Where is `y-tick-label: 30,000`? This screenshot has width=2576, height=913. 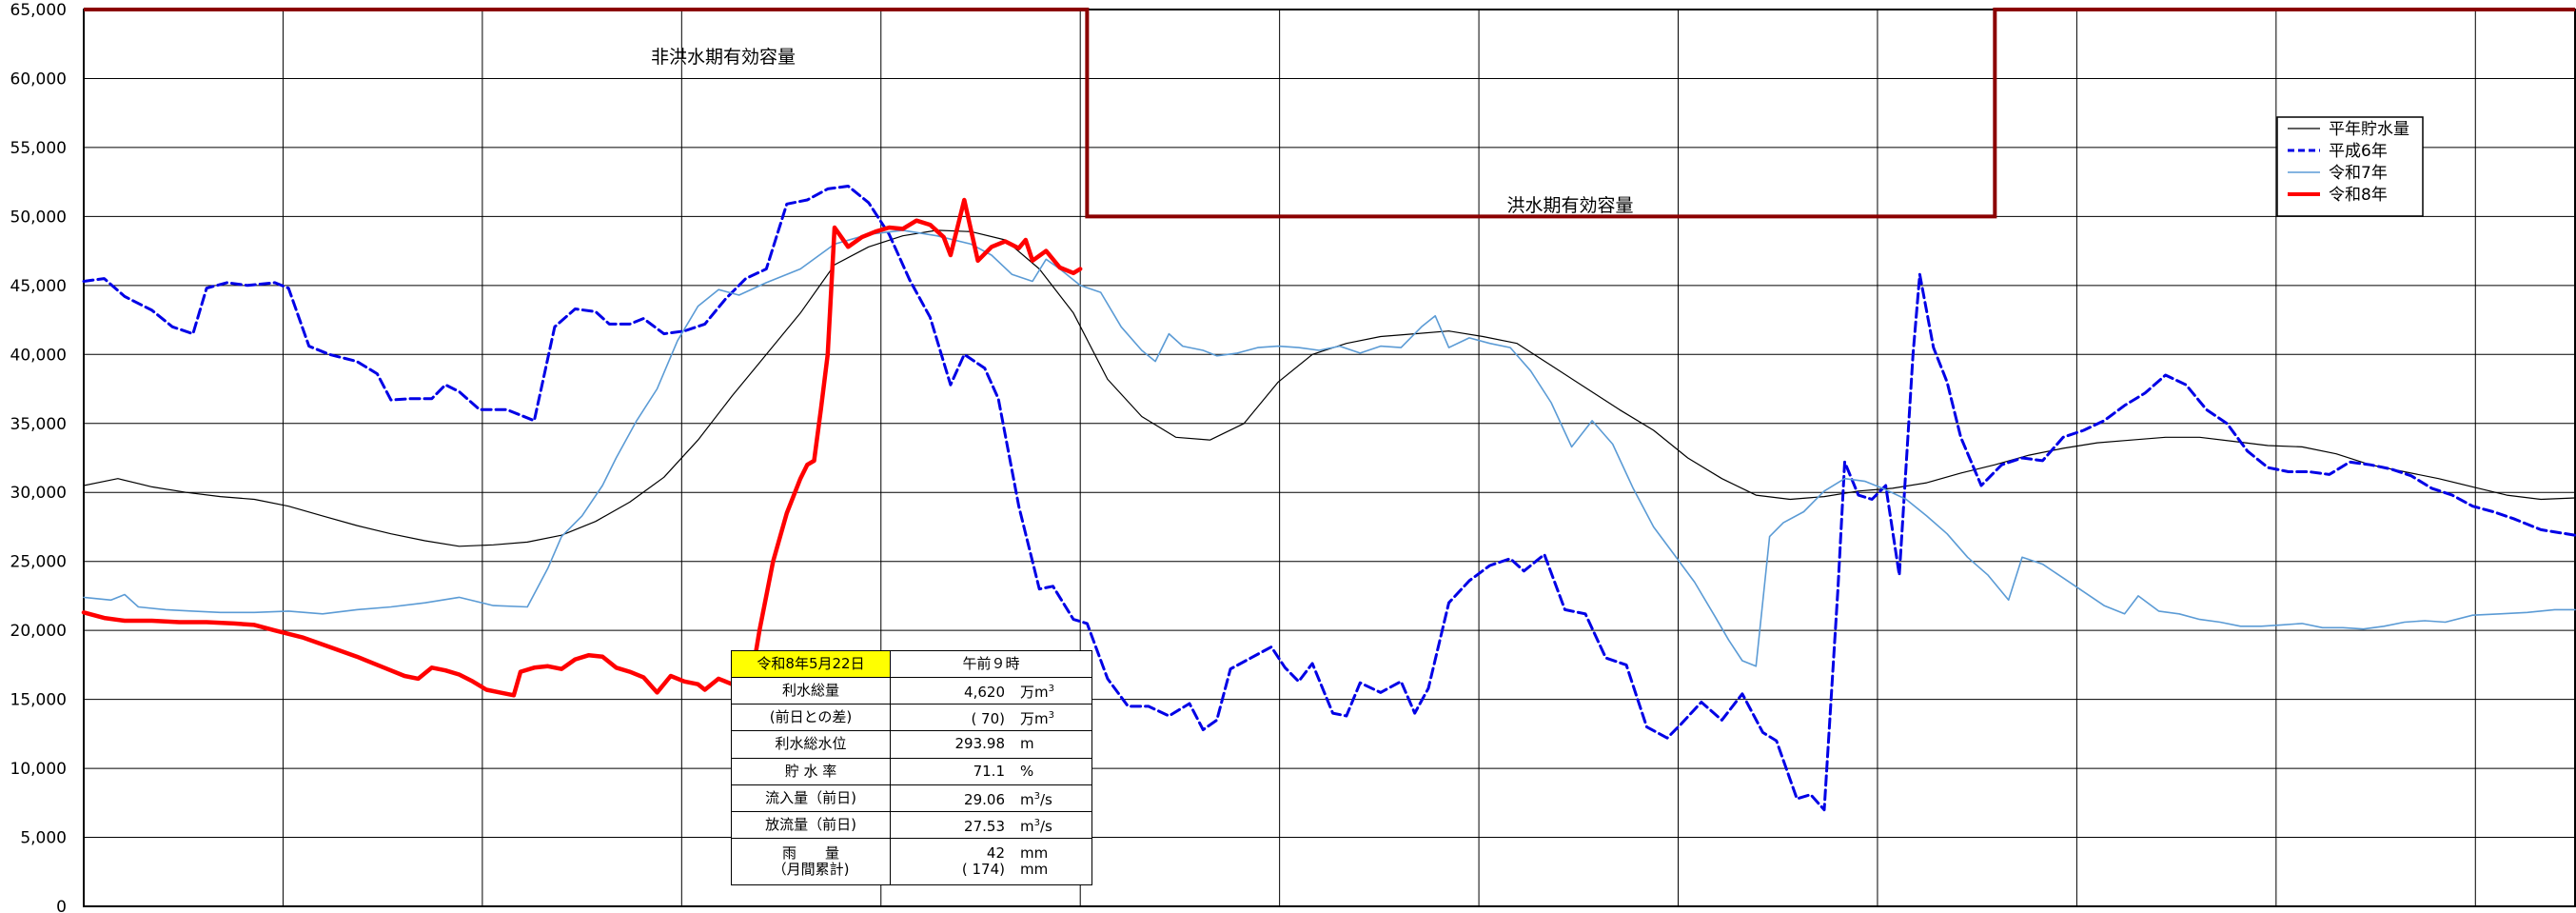 y-tick-label: 30,000 is located at coordinates (38, 493).